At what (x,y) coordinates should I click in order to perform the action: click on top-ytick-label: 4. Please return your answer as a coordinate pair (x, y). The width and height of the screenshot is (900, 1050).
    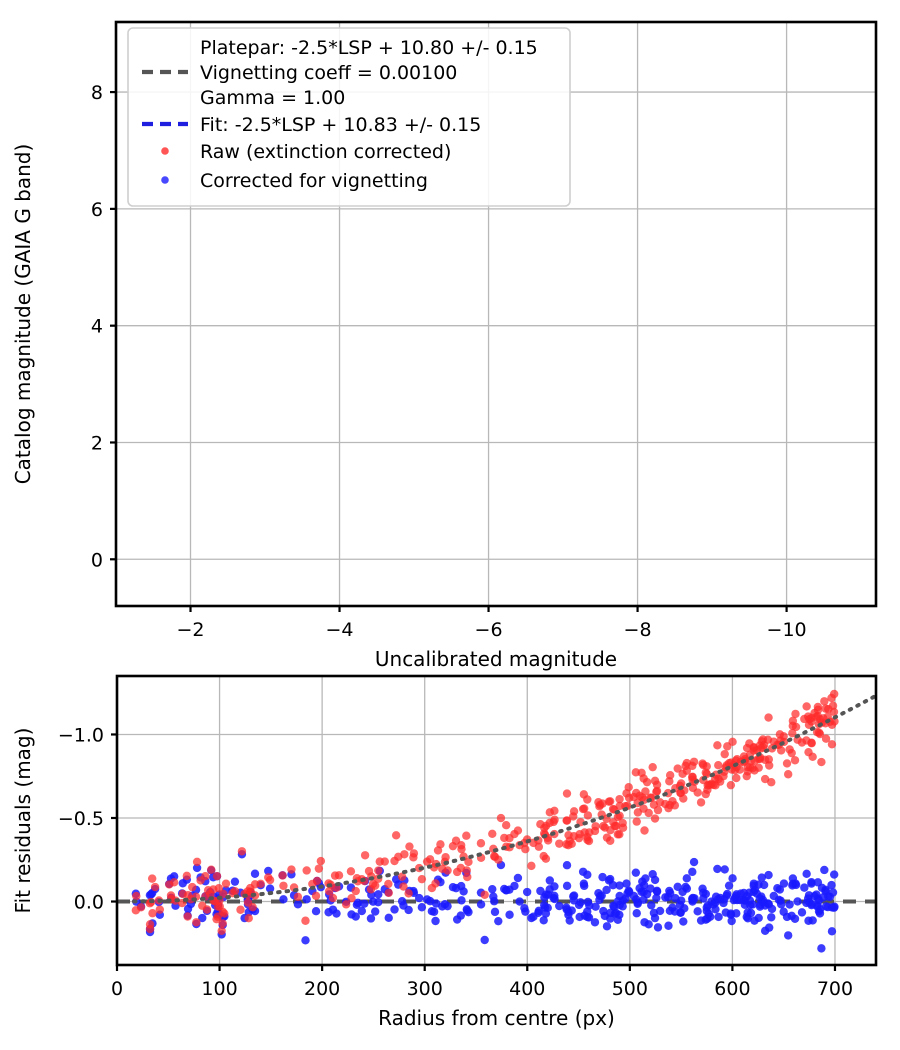
    Looking at the image, I should click on (97, 327).